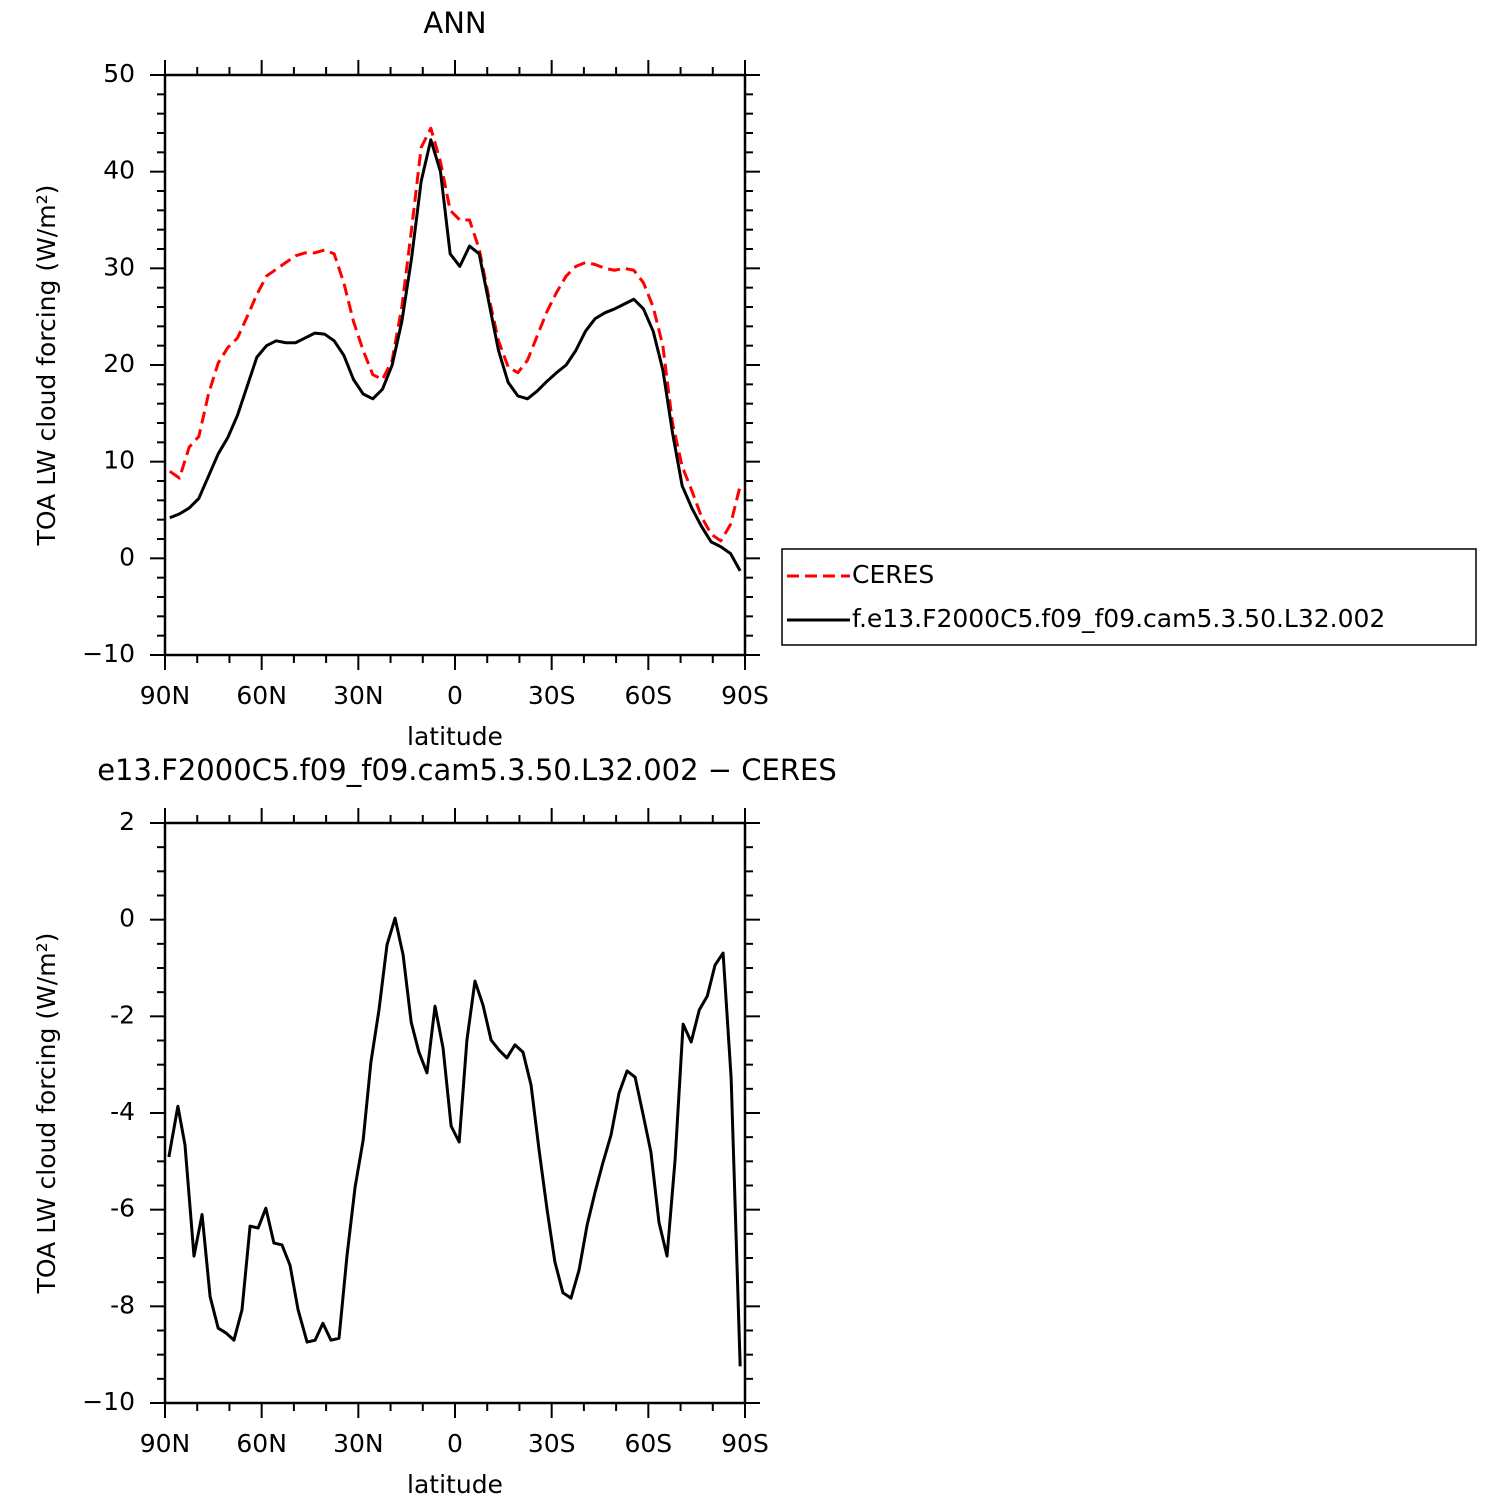 This screenshot has height=1508, width=1510. Describe the element at coordinates (119, 460) in the screenshot. I see `y-tick-label: 10` at that location.